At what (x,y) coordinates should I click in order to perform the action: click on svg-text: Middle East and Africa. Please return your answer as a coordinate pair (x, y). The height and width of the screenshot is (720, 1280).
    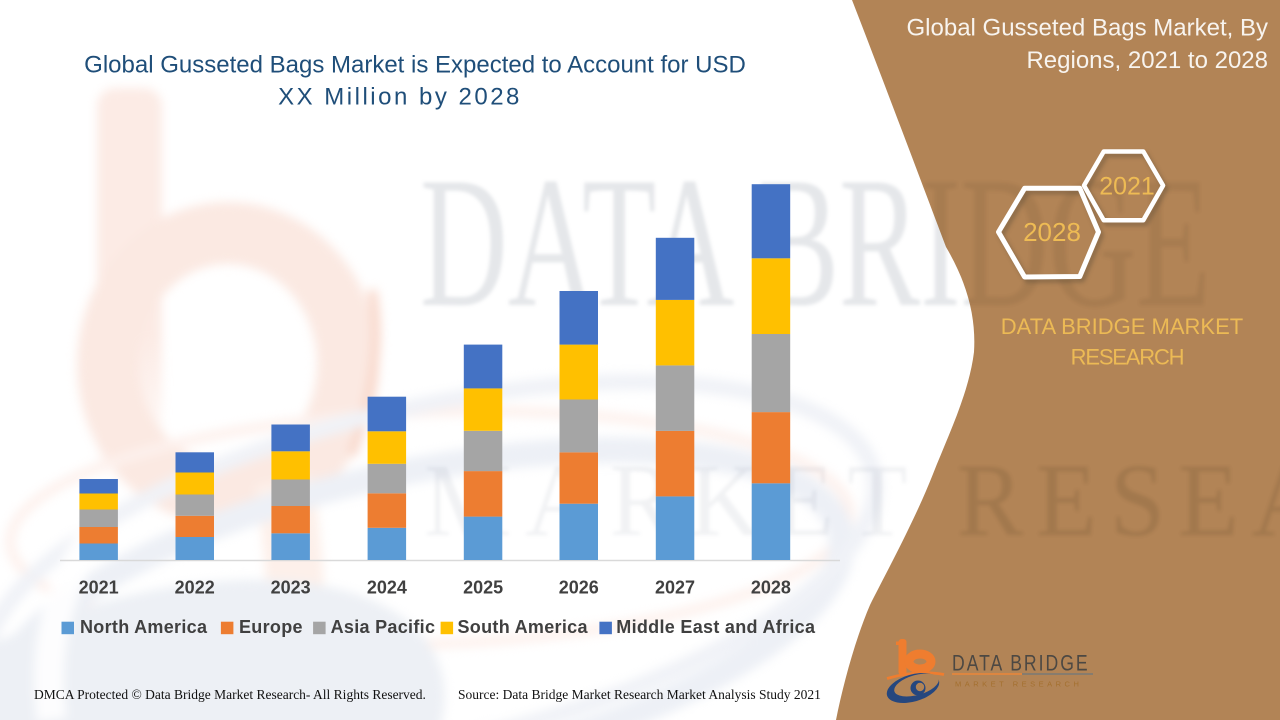
    Looking at the image, I should click on (716, 627).